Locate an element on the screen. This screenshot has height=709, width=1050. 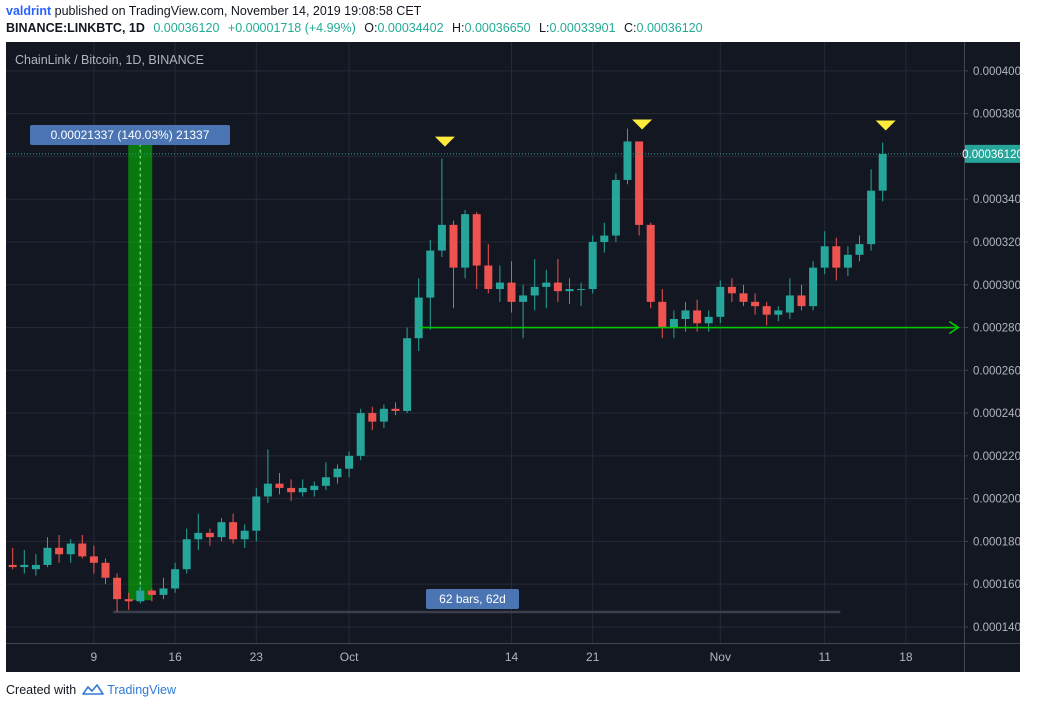
x-tick-label: 9 is located at coordinates (94, 657).